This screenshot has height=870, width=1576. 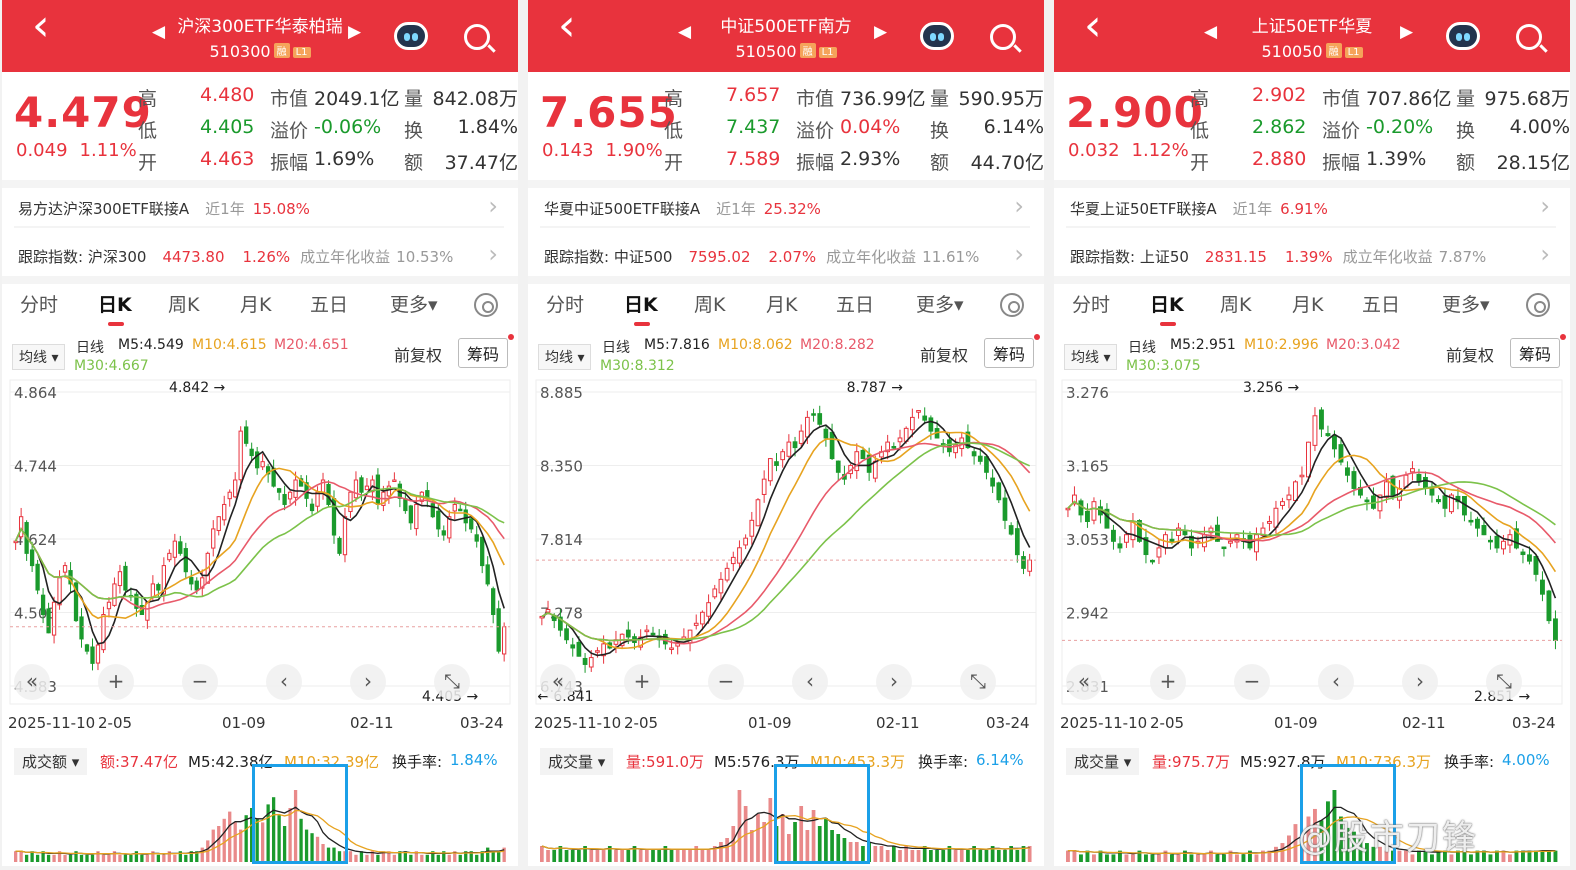 What do you see at coordinates (637, 366) in the screenshot?
I see `ma30-value: M30:8.312` at bounding box center [637, 366].